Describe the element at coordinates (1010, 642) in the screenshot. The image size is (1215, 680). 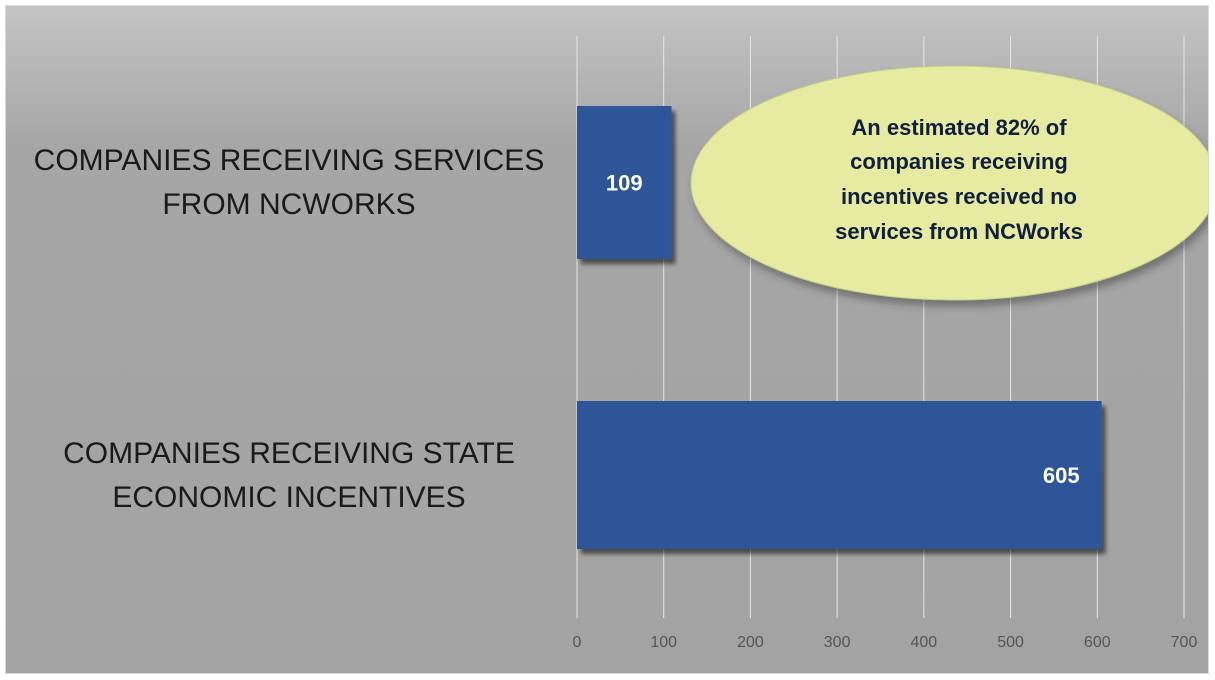
I see `x-tick-label: 500` at that location.